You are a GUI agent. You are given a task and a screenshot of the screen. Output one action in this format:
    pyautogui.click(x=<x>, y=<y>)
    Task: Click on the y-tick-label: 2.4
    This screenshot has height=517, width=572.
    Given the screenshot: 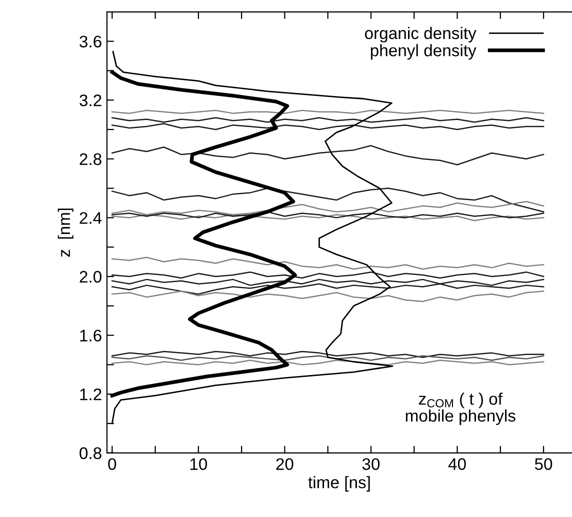 What is the action you would take?
    pyautogui.click(x=91, y=218)
    